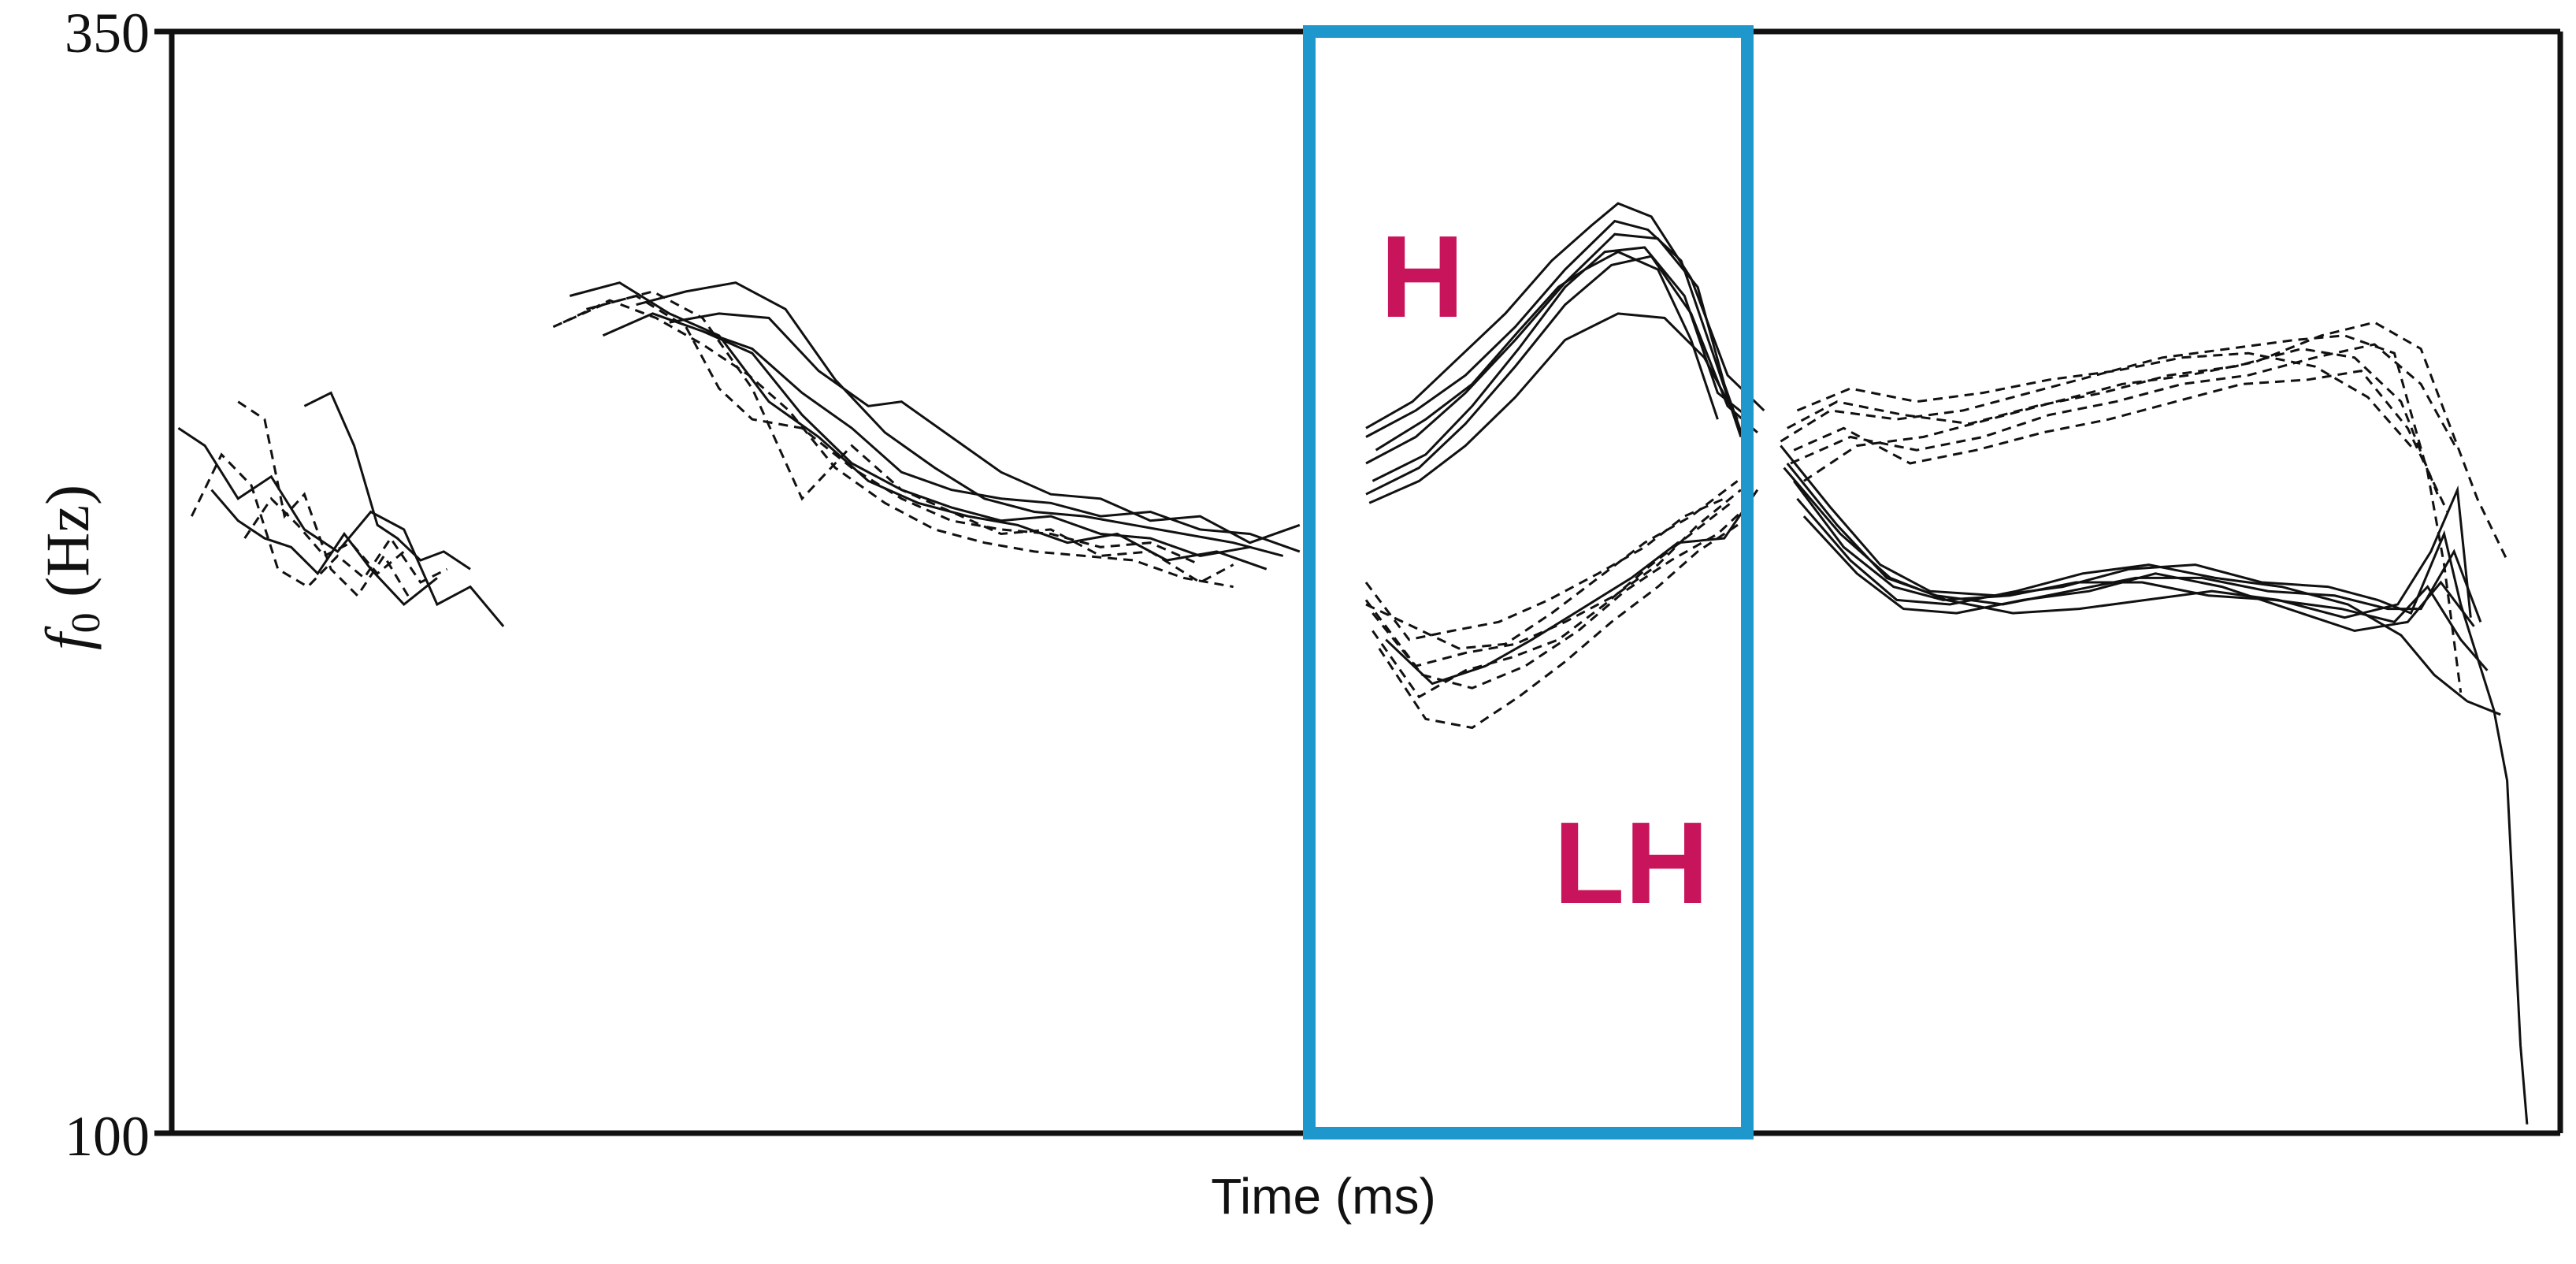 The width and height of the screenshot is (2576, 1264). Describe the element at coordinates (1422, 277) in the screenshot. I see `annotation-h: H` at that location.